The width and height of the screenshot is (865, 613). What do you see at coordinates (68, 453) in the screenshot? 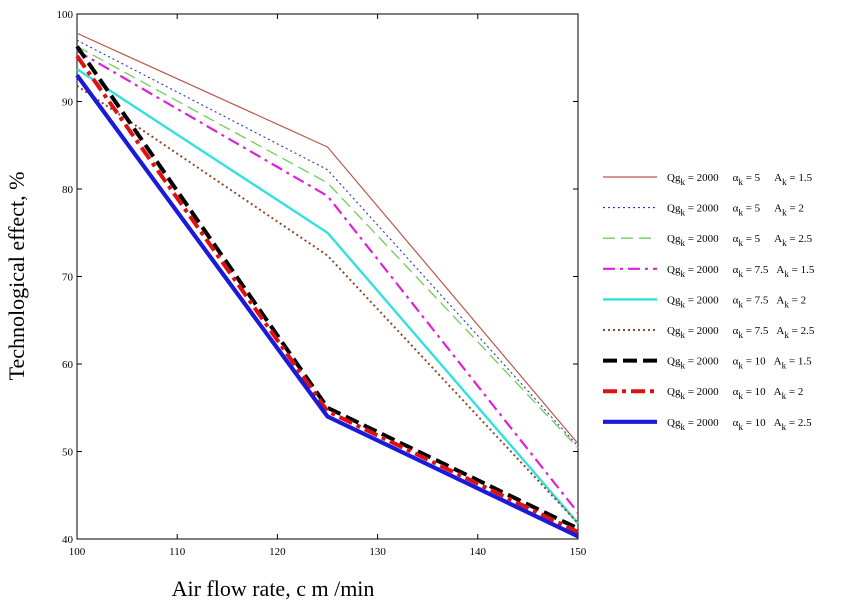
I see `y-tick-label: 50` at bounding box center [68, 453].